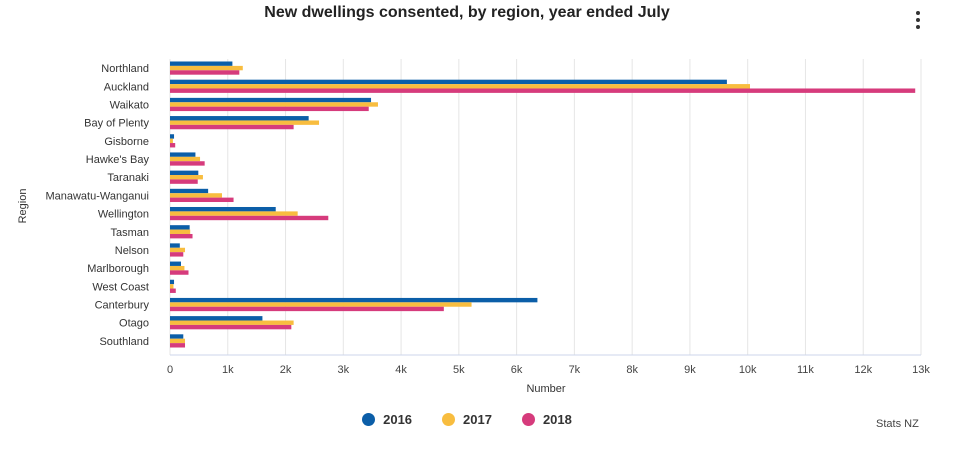  I want to click on y-tick-label: Canterbury, so click(122, 306).